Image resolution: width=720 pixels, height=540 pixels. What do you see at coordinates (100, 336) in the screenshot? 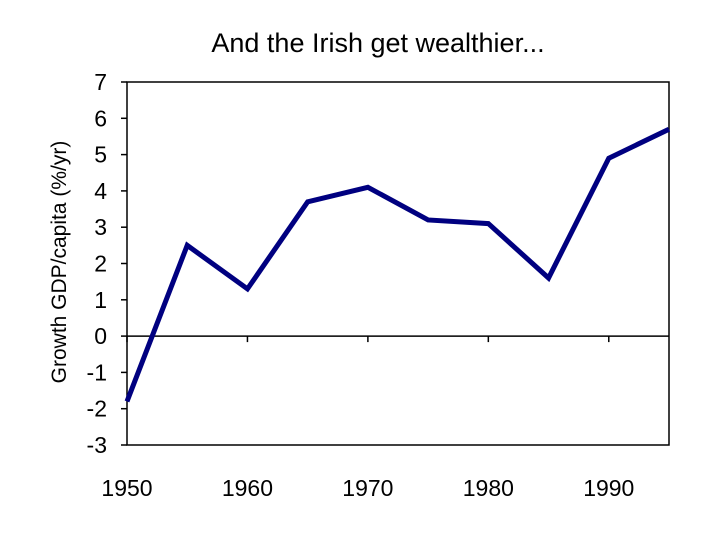
I see `y-tick-label: 0` at bounding box center [100, 336].